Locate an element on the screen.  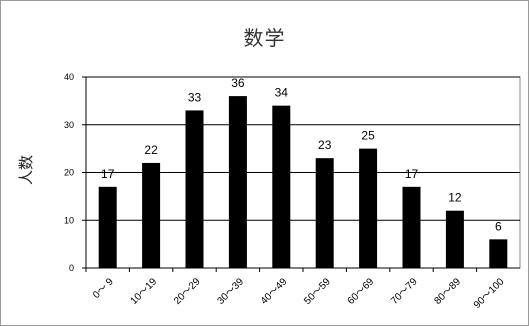
y-tick-label: 20 is located at coordinates (69, 173).